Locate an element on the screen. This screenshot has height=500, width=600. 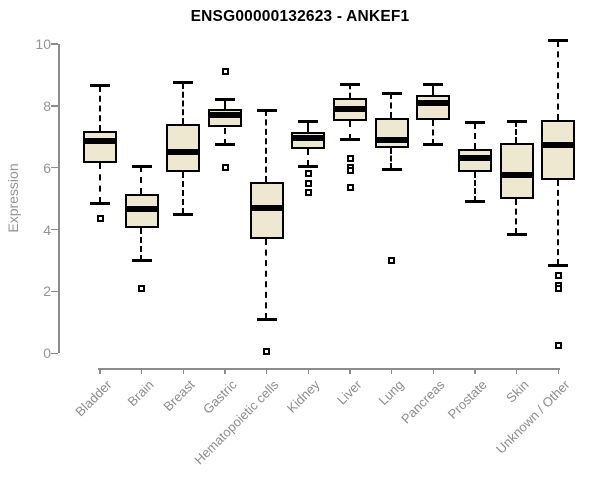
chart-title: ENSG00000132623 - ANKEF1 is located at coordinates (300, 16).